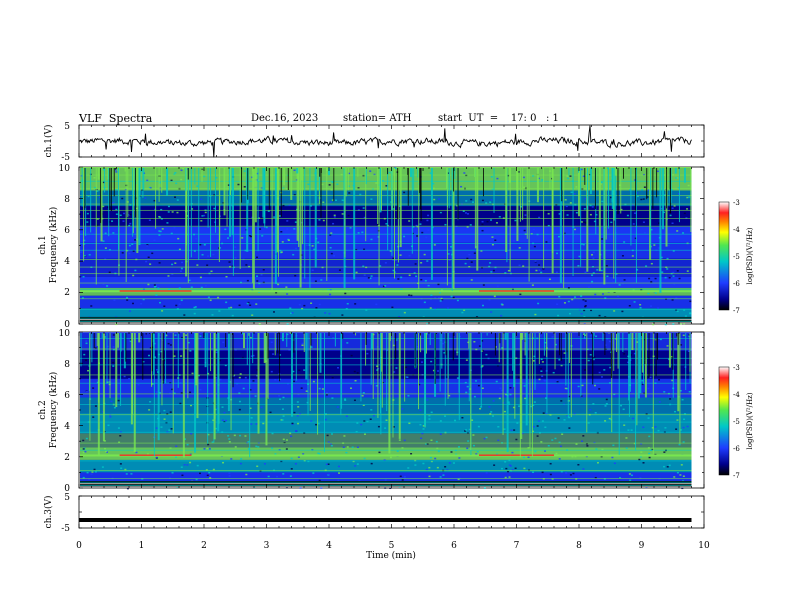 This screenshot has width=792, height=612. I want to click on station-label: station= ATH, so click(377, 118).